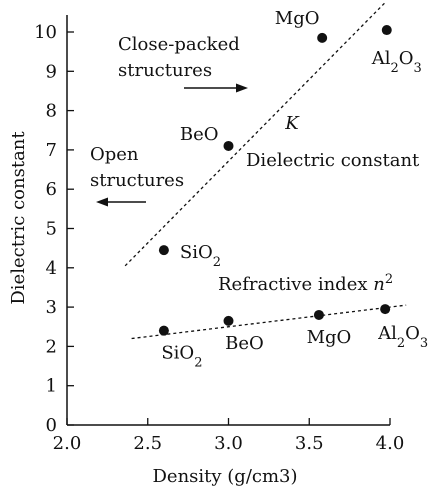 The image size is (429, 492). Describe the element at coordinates (51, 346) in the screenshot. I see `y-tick-label: 2` at that location.